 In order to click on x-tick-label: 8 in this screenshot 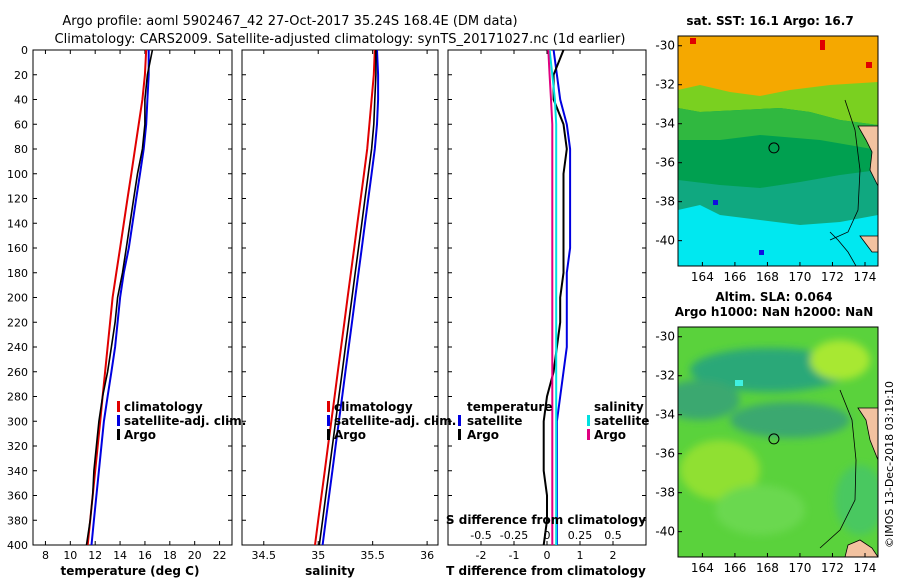, I will do `click(45, 555)`.